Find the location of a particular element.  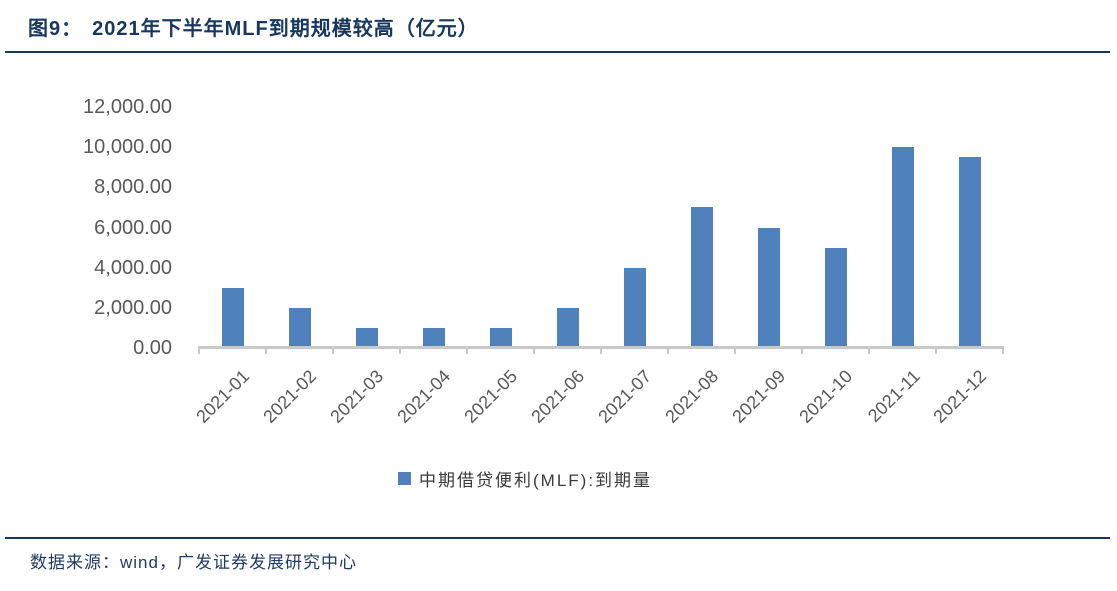

y-axis-tick-label: 2,000.00 is located at coordinates (133, 307).